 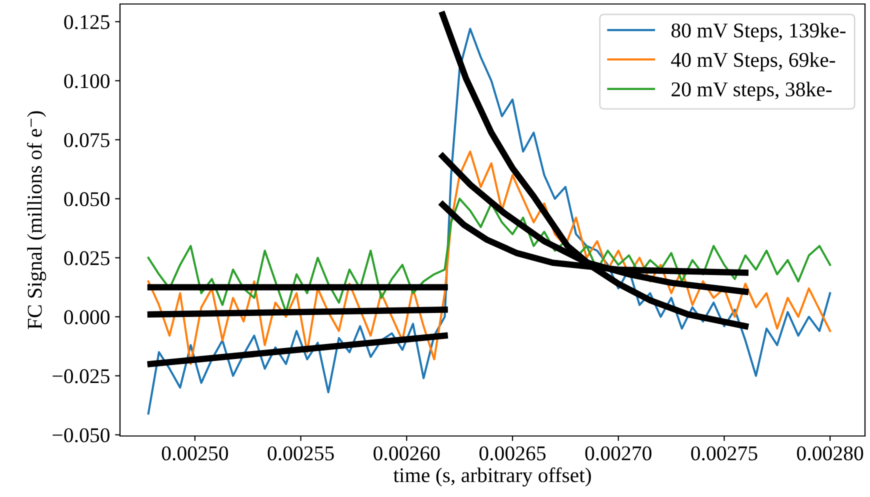 What do you see at coordinates (87, 199) in the screenshot?
I see `y-tick-label: 0.050` at bounding box center [87, 199].